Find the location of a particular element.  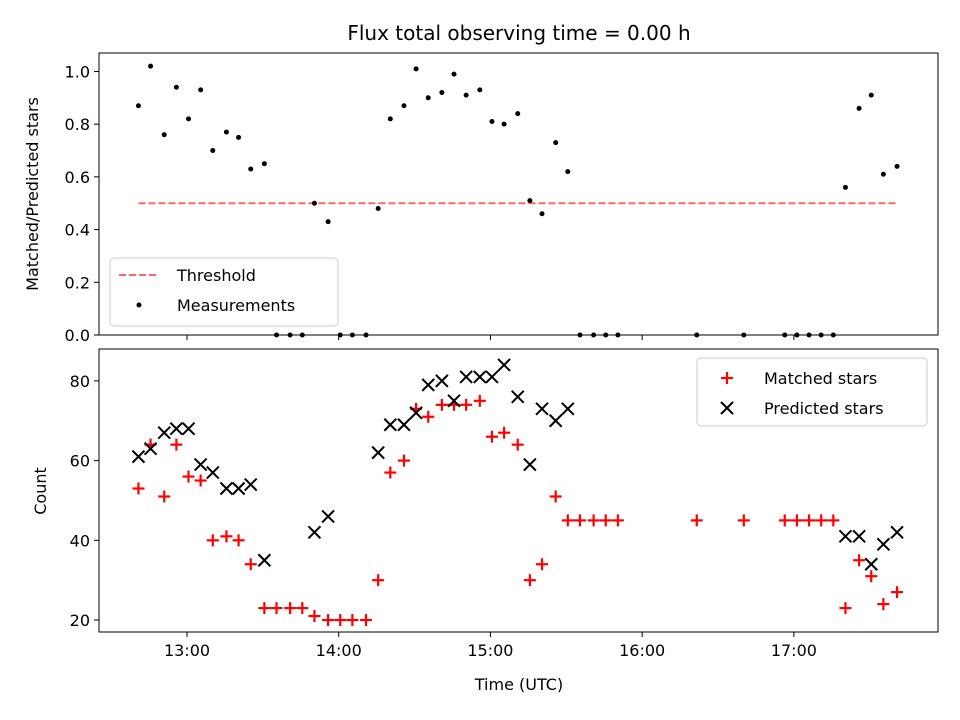

ratio-legend: Threshold Measurements is located at coordinates (224, 292).